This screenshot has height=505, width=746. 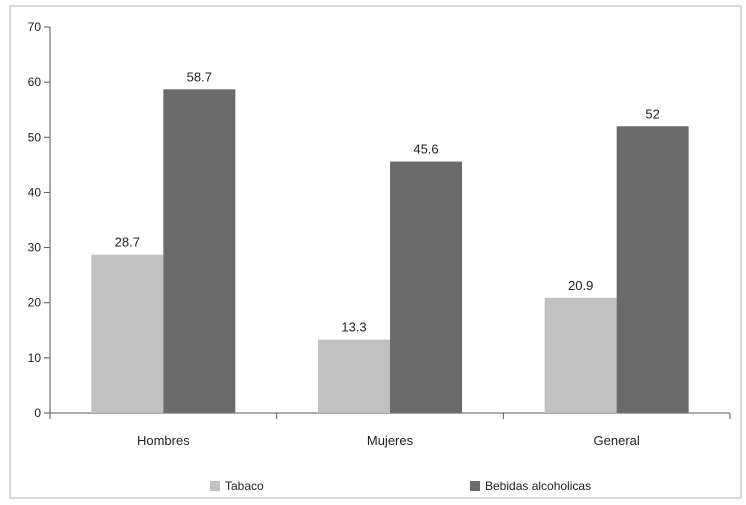 What do you see at coordinates (35, 303) in the screenshot?
I see `y-tick-label: 20` at bounding box center [35, 303].